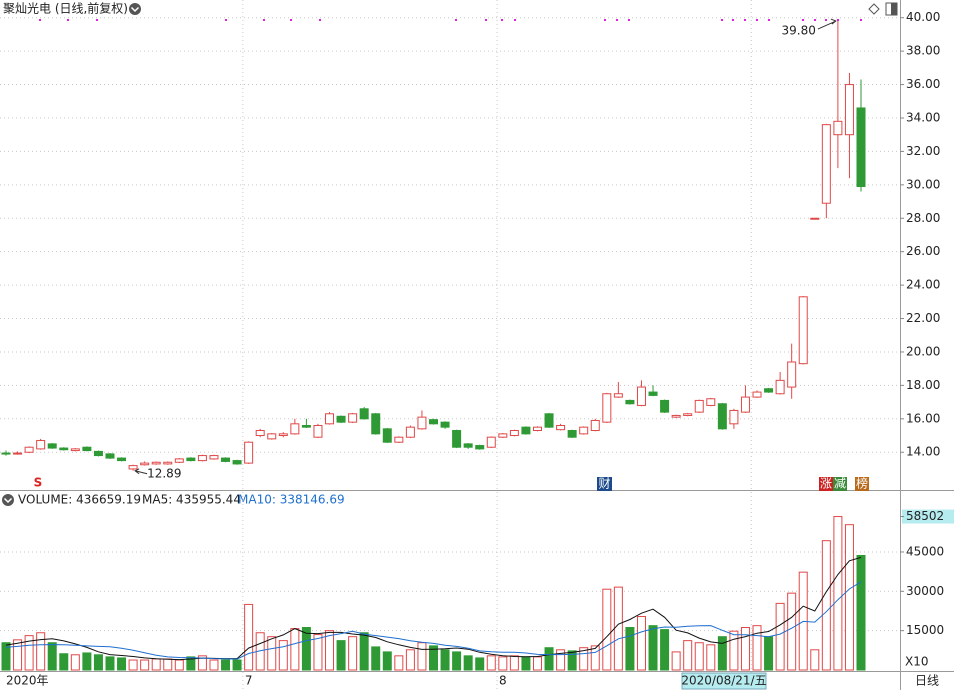 This screenshot has width=954, height=694. Describe the element at coordinates (291, 500) in the screenshot. I see `legend-ma10: MA10: 338146.69` at that location.